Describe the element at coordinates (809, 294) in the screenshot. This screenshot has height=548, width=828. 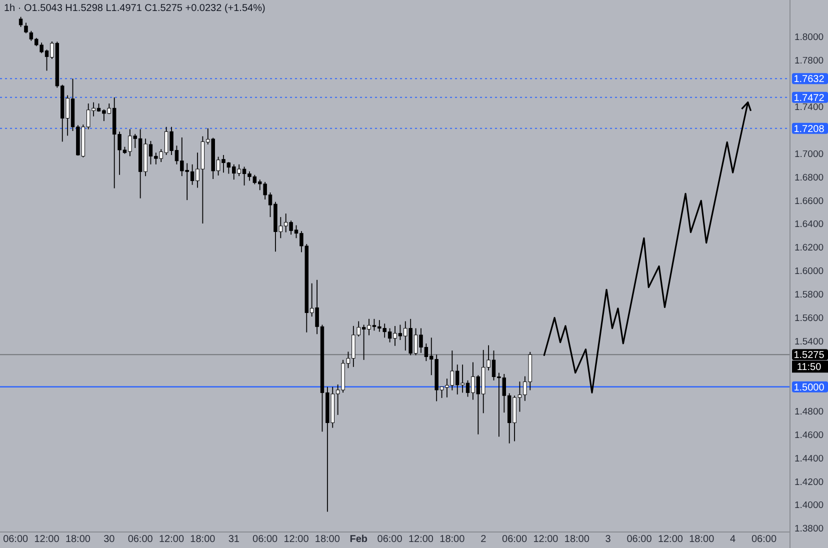
I see `y-tick-label: 1.5800` at that location.